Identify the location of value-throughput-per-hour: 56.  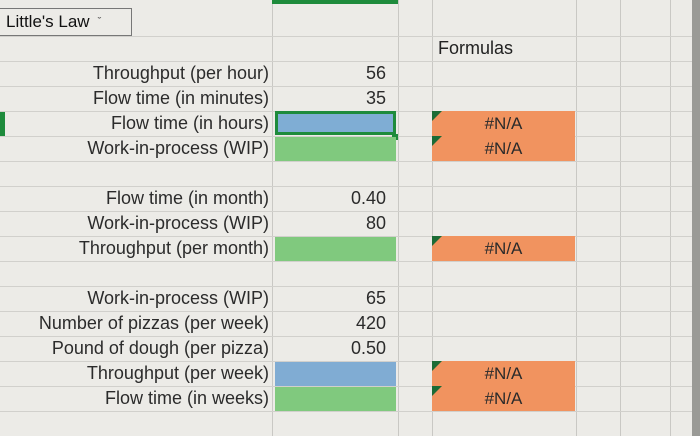
(375, 73).